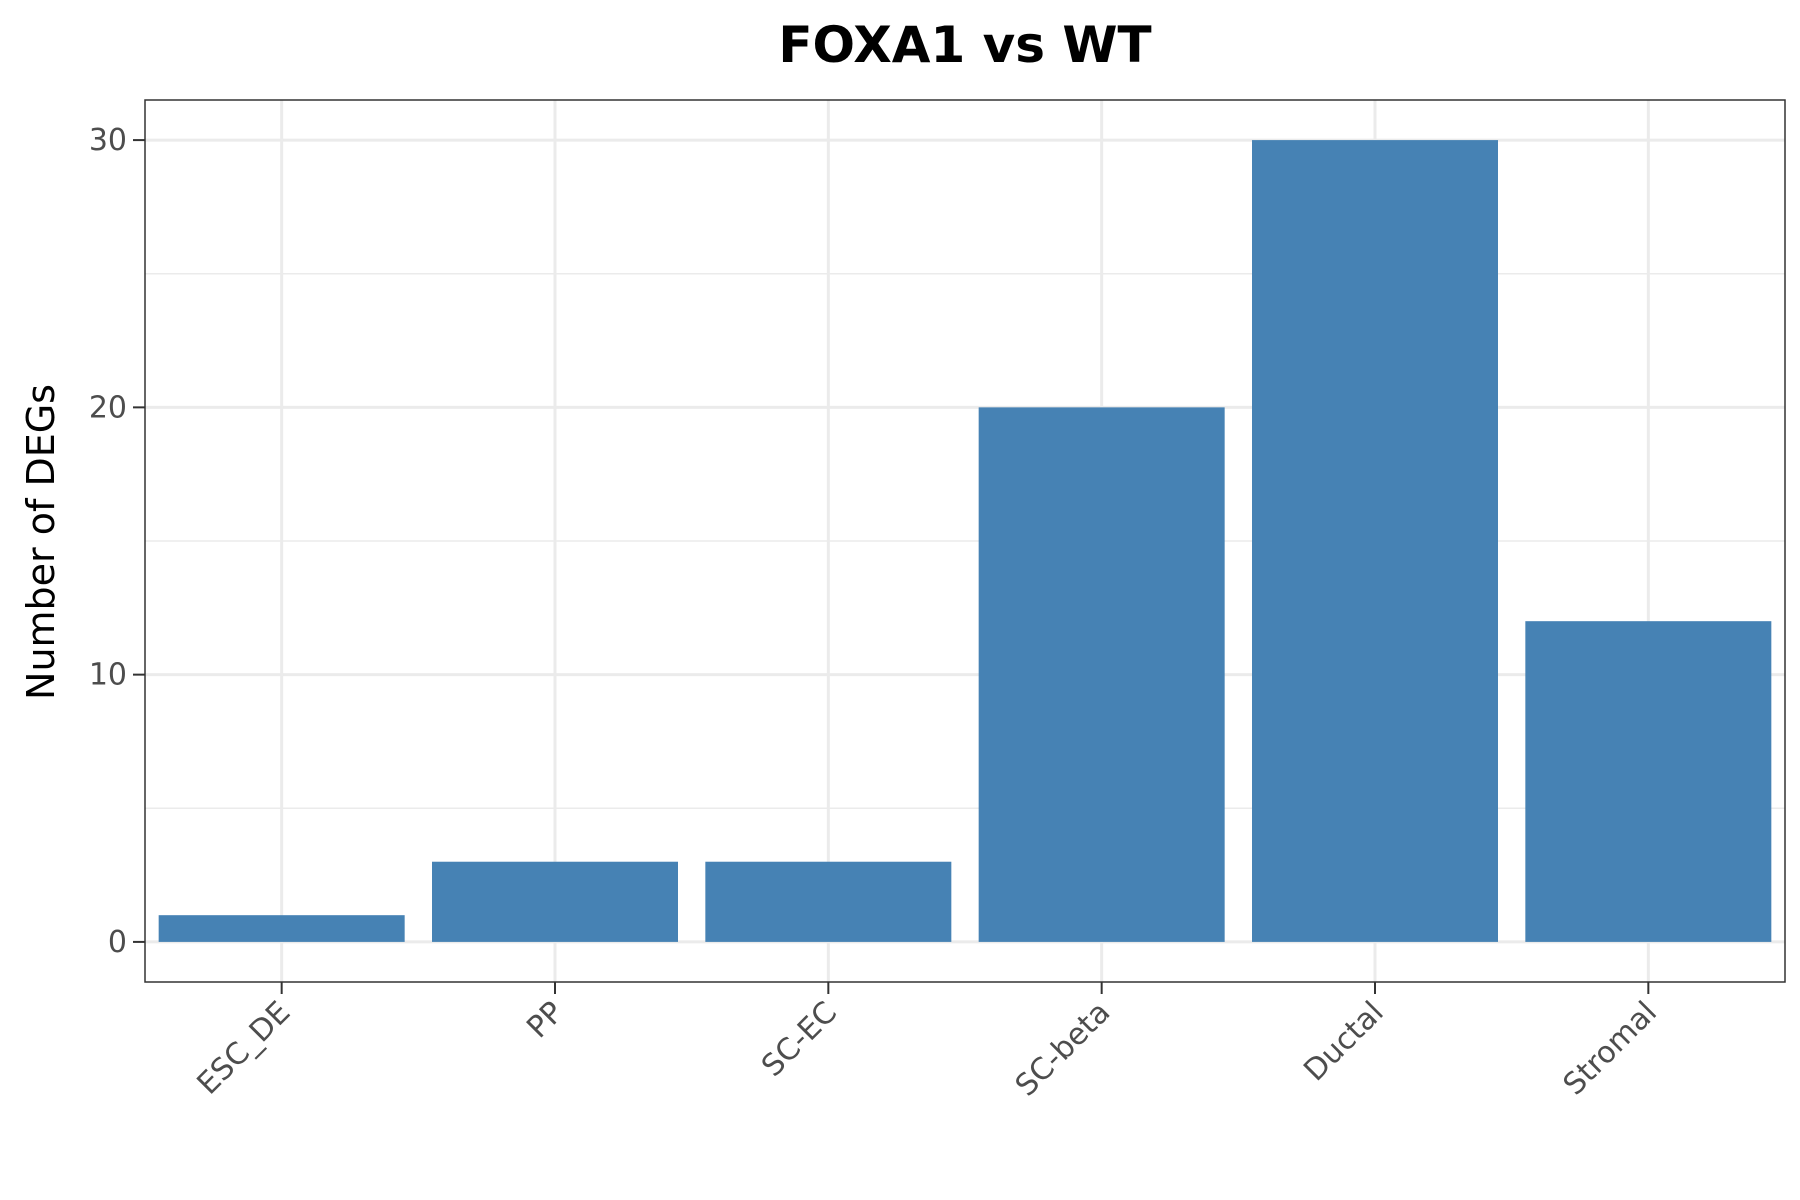 This screenshot has height=1200, width=1800. Describe the element at coordinates (1343, 1041) in the screenshot. I see `x-tick-label: Ductal` at that location.